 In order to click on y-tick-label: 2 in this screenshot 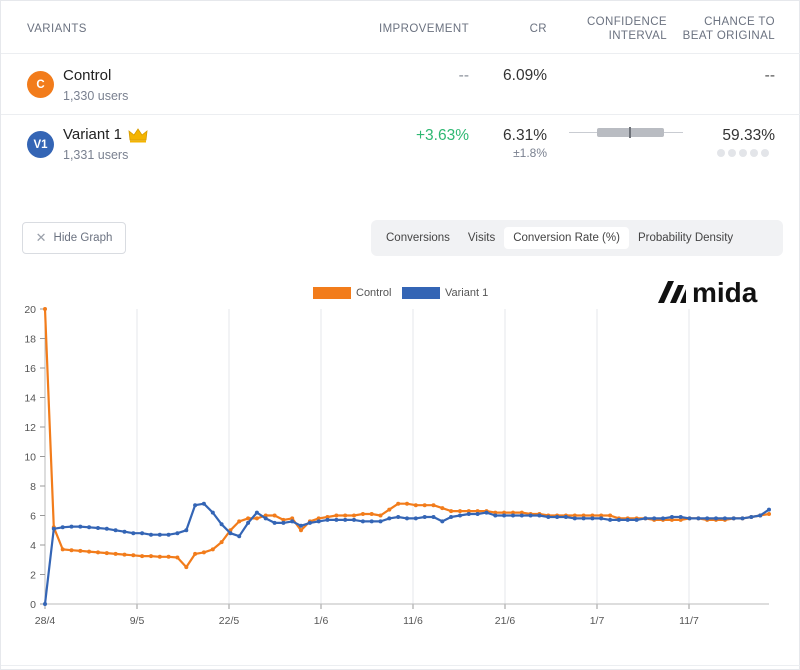, I will do `click(33, 576)`.